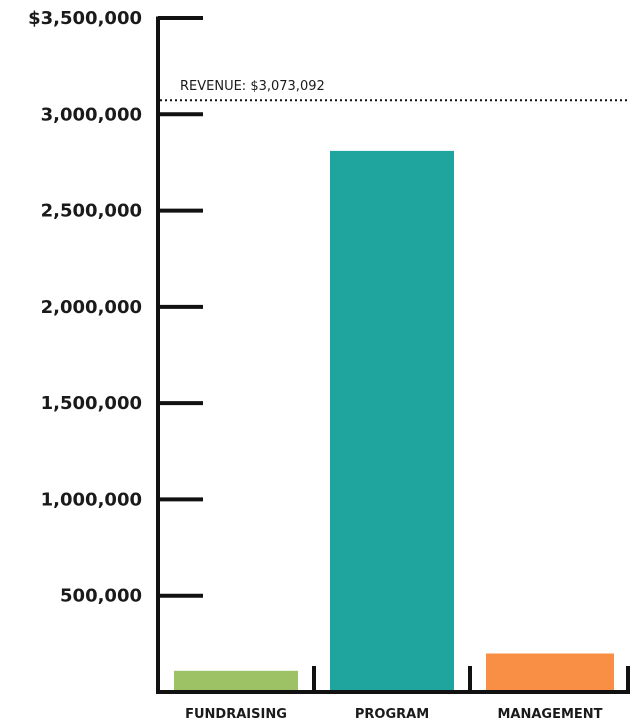 This screenshot has height=721, width=634. I want to click on y-tick-label: 2,500,000, so click(91, 211).